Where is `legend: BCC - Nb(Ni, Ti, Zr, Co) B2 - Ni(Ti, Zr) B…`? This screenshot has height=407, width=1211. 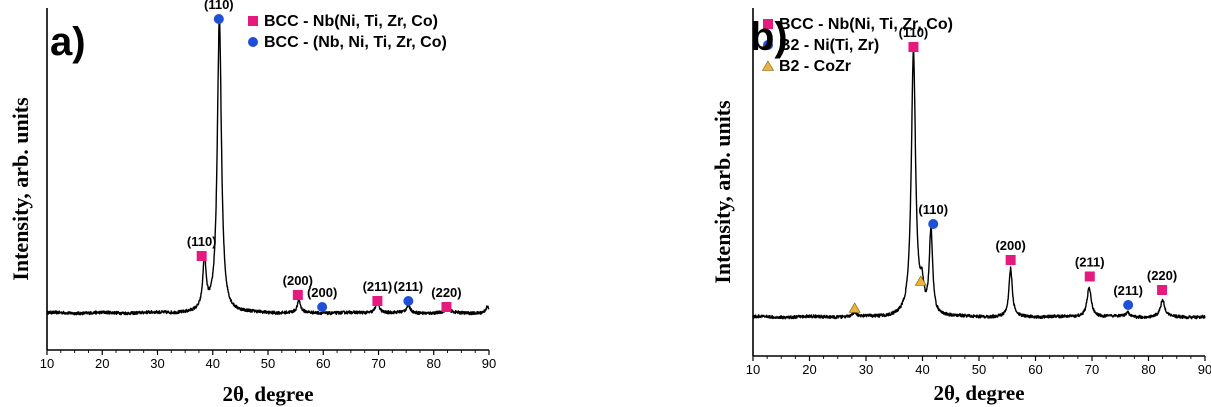 legend: BCC - Nb(Ni, Ti, Zr, Co) B2 - Ni(Ti, Zr) B… is located at coordinates (857, 45).